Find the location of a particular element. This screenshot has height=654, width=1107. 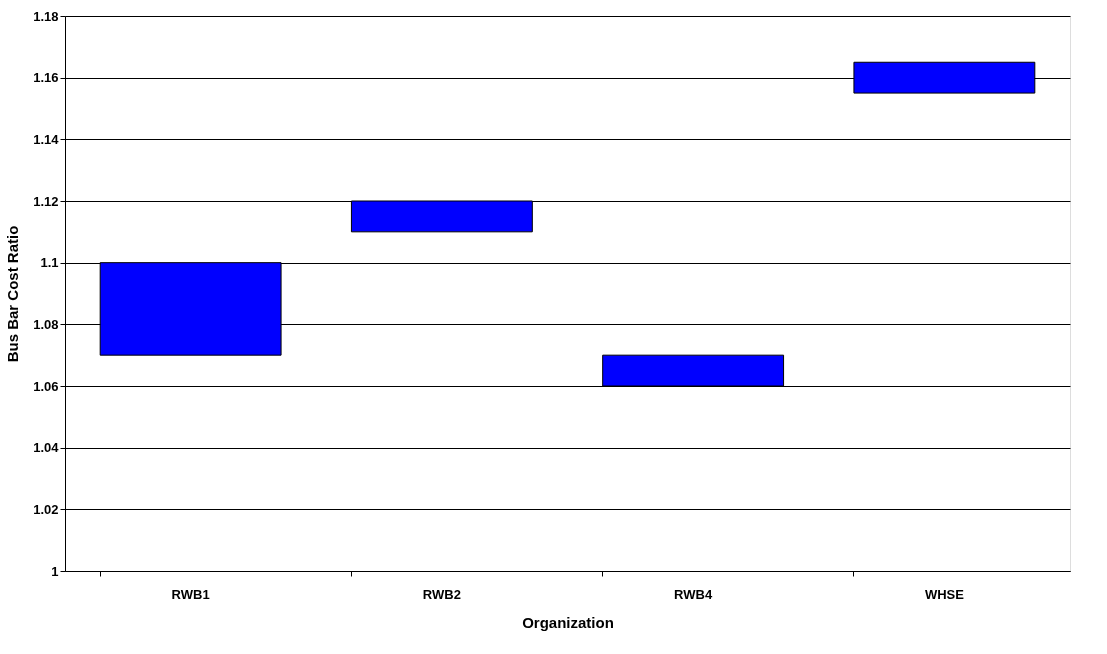

y-tick-label: 1.04 is located at coordinates (46, 448).